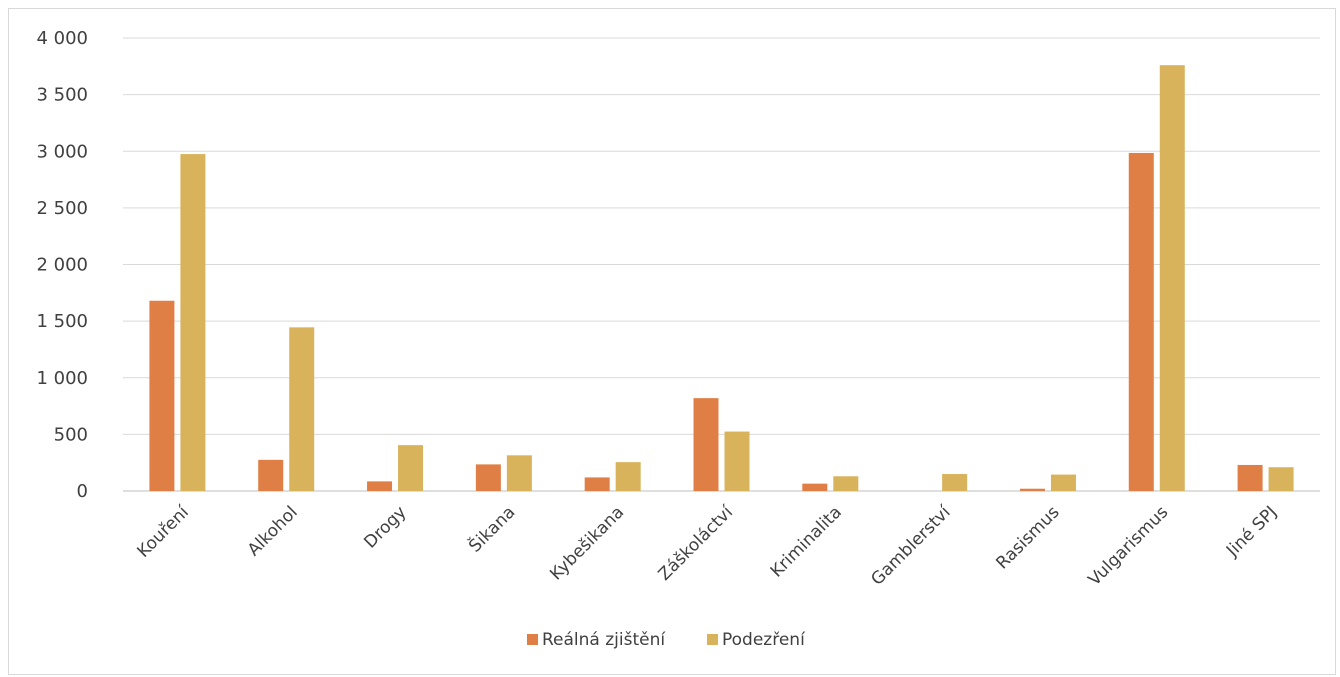 Image resolution: width=1340 pixels, height=677 pixels. What do you see at coordinates (62, 321) in the screenshot?
I see `y-tick-label: 1 500` at bounding box center [62, 321].